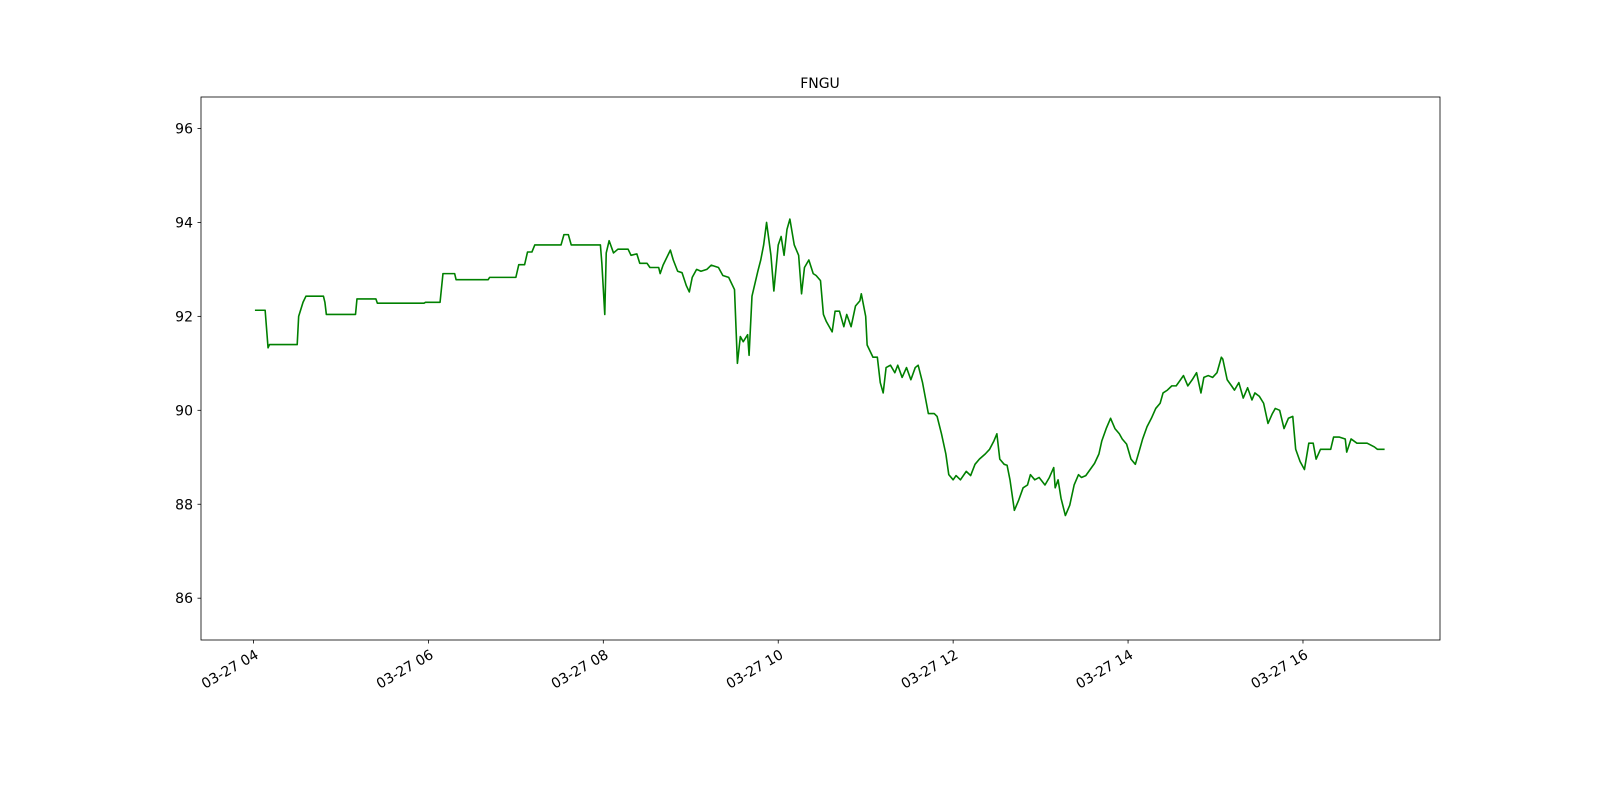 The height and width of the screenshot is (800, 1600). I want to click on y-tick-label: 96, so click(184, 129).